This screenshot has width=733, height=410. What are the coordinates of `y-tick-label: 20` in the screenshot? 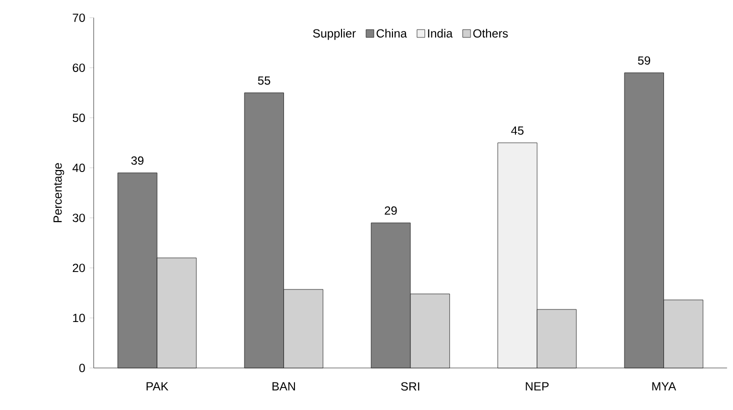 It's located at (78, 268).